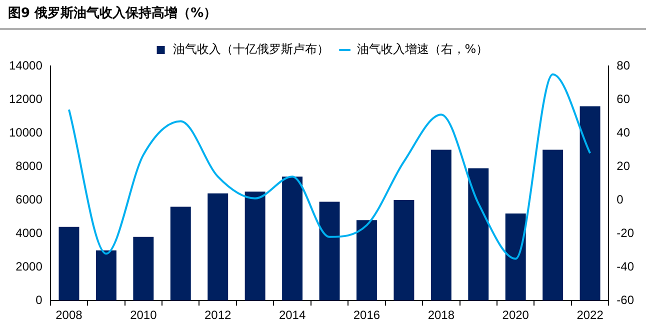  Describe the element at coordinates (218, 315) in the screenshot. I see `x-tick-label: 2012` at that location.